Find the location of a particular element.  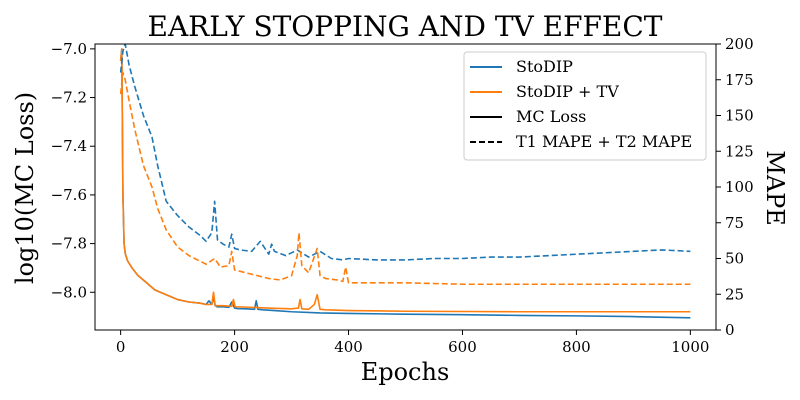

x-axis-label: Epochs is located at coordinates (405, 372).